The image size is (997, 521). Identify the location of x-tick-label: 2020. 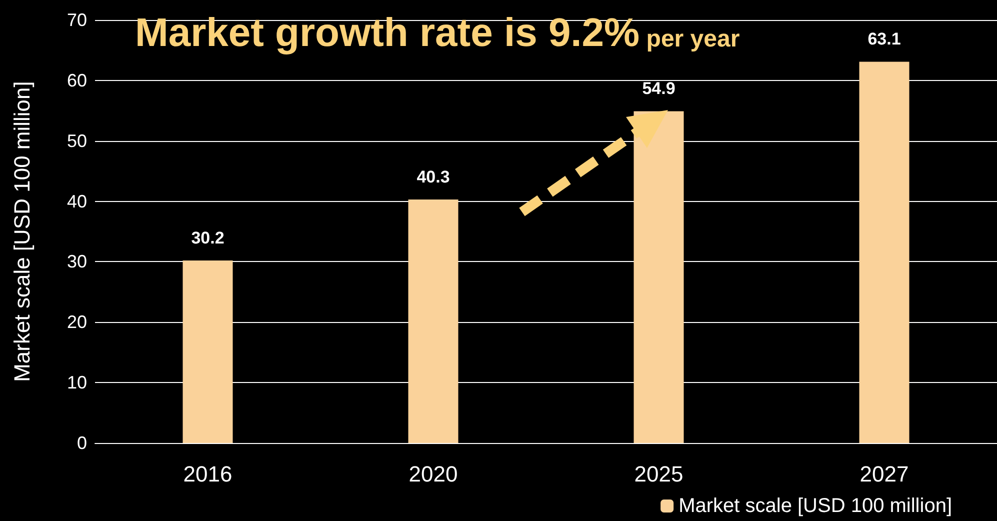
(433, 474).